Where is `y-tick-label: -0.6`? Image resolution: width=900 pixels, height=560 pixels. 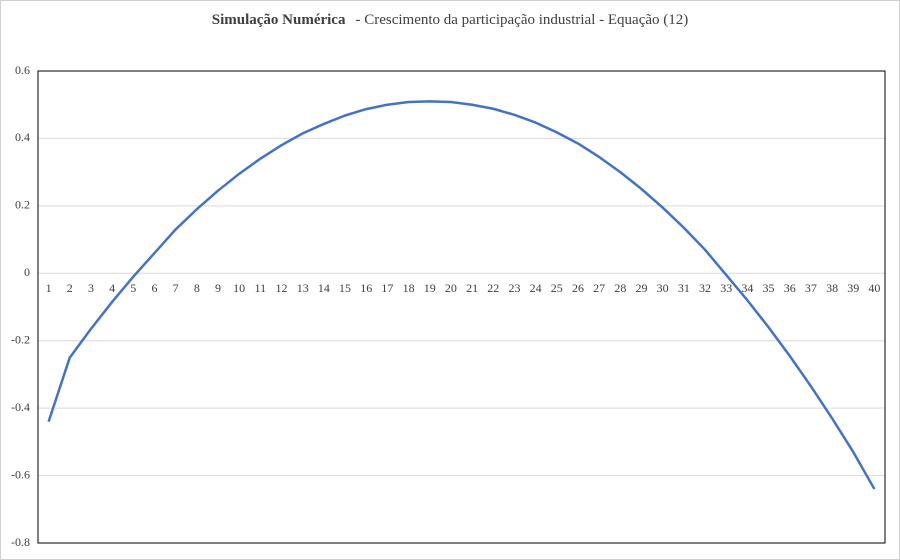 y-tick-label: -0.6 is located at coordinates (20, 474).